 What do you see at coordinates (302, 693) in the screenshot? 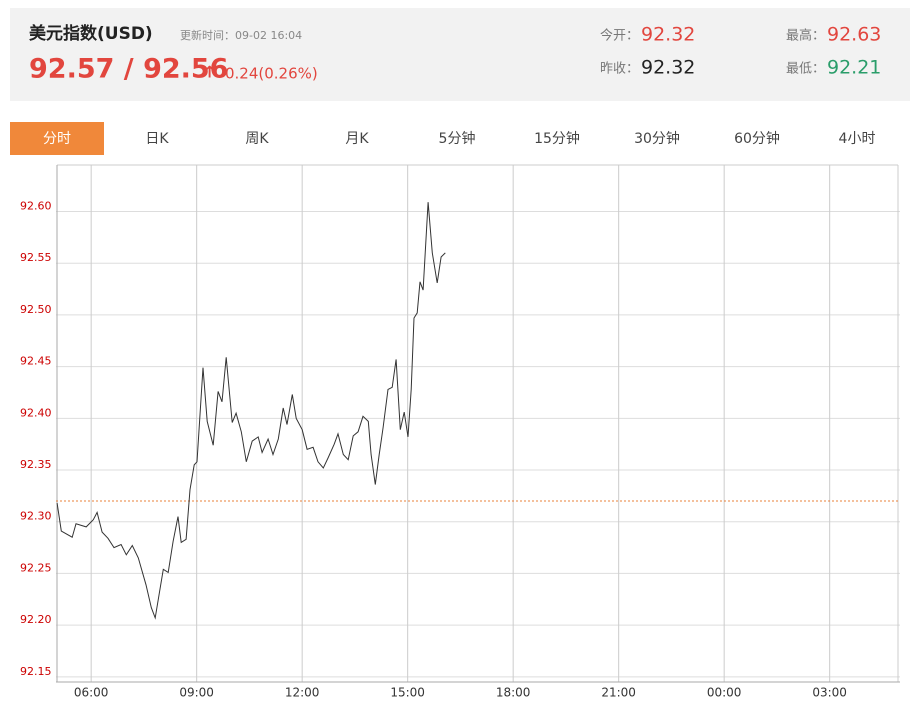
I see `x-tick-label: 12:00` at bounding box center [302, 693].